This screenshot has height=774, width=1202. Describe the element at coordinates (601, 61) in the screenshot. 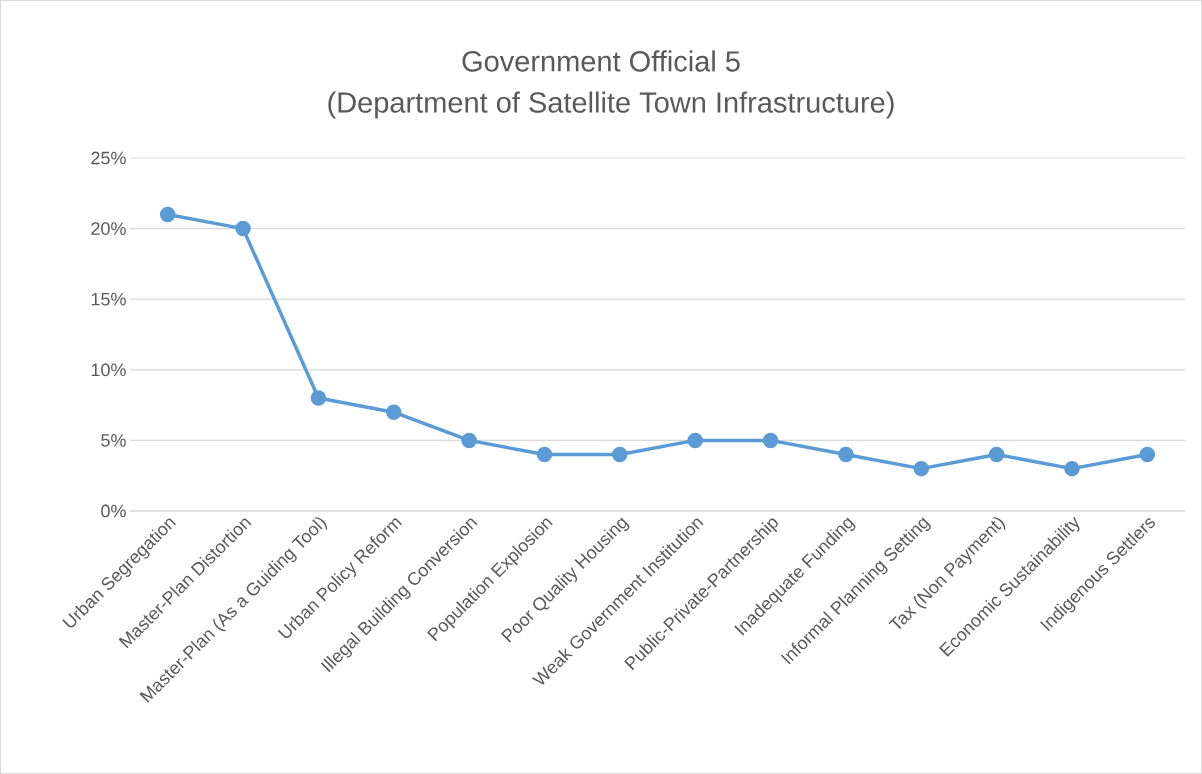

I see `chart-title: Government Official 5` at that location.